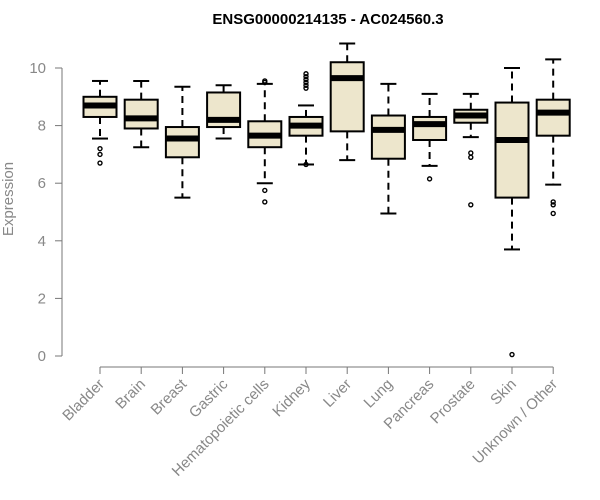  I want to click on box-breast, so click(182, 142).